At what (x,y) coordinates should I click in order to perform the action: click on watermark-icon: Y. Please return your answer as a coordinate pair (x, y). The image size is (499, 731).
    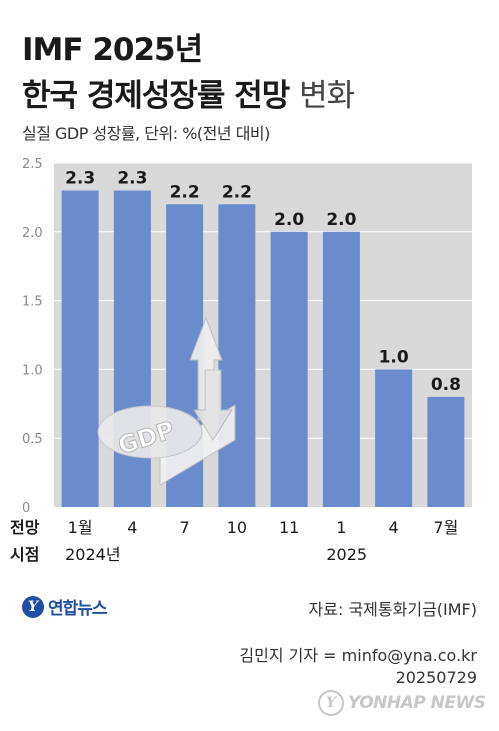
    Looking at the image, I should click on (331, 703).